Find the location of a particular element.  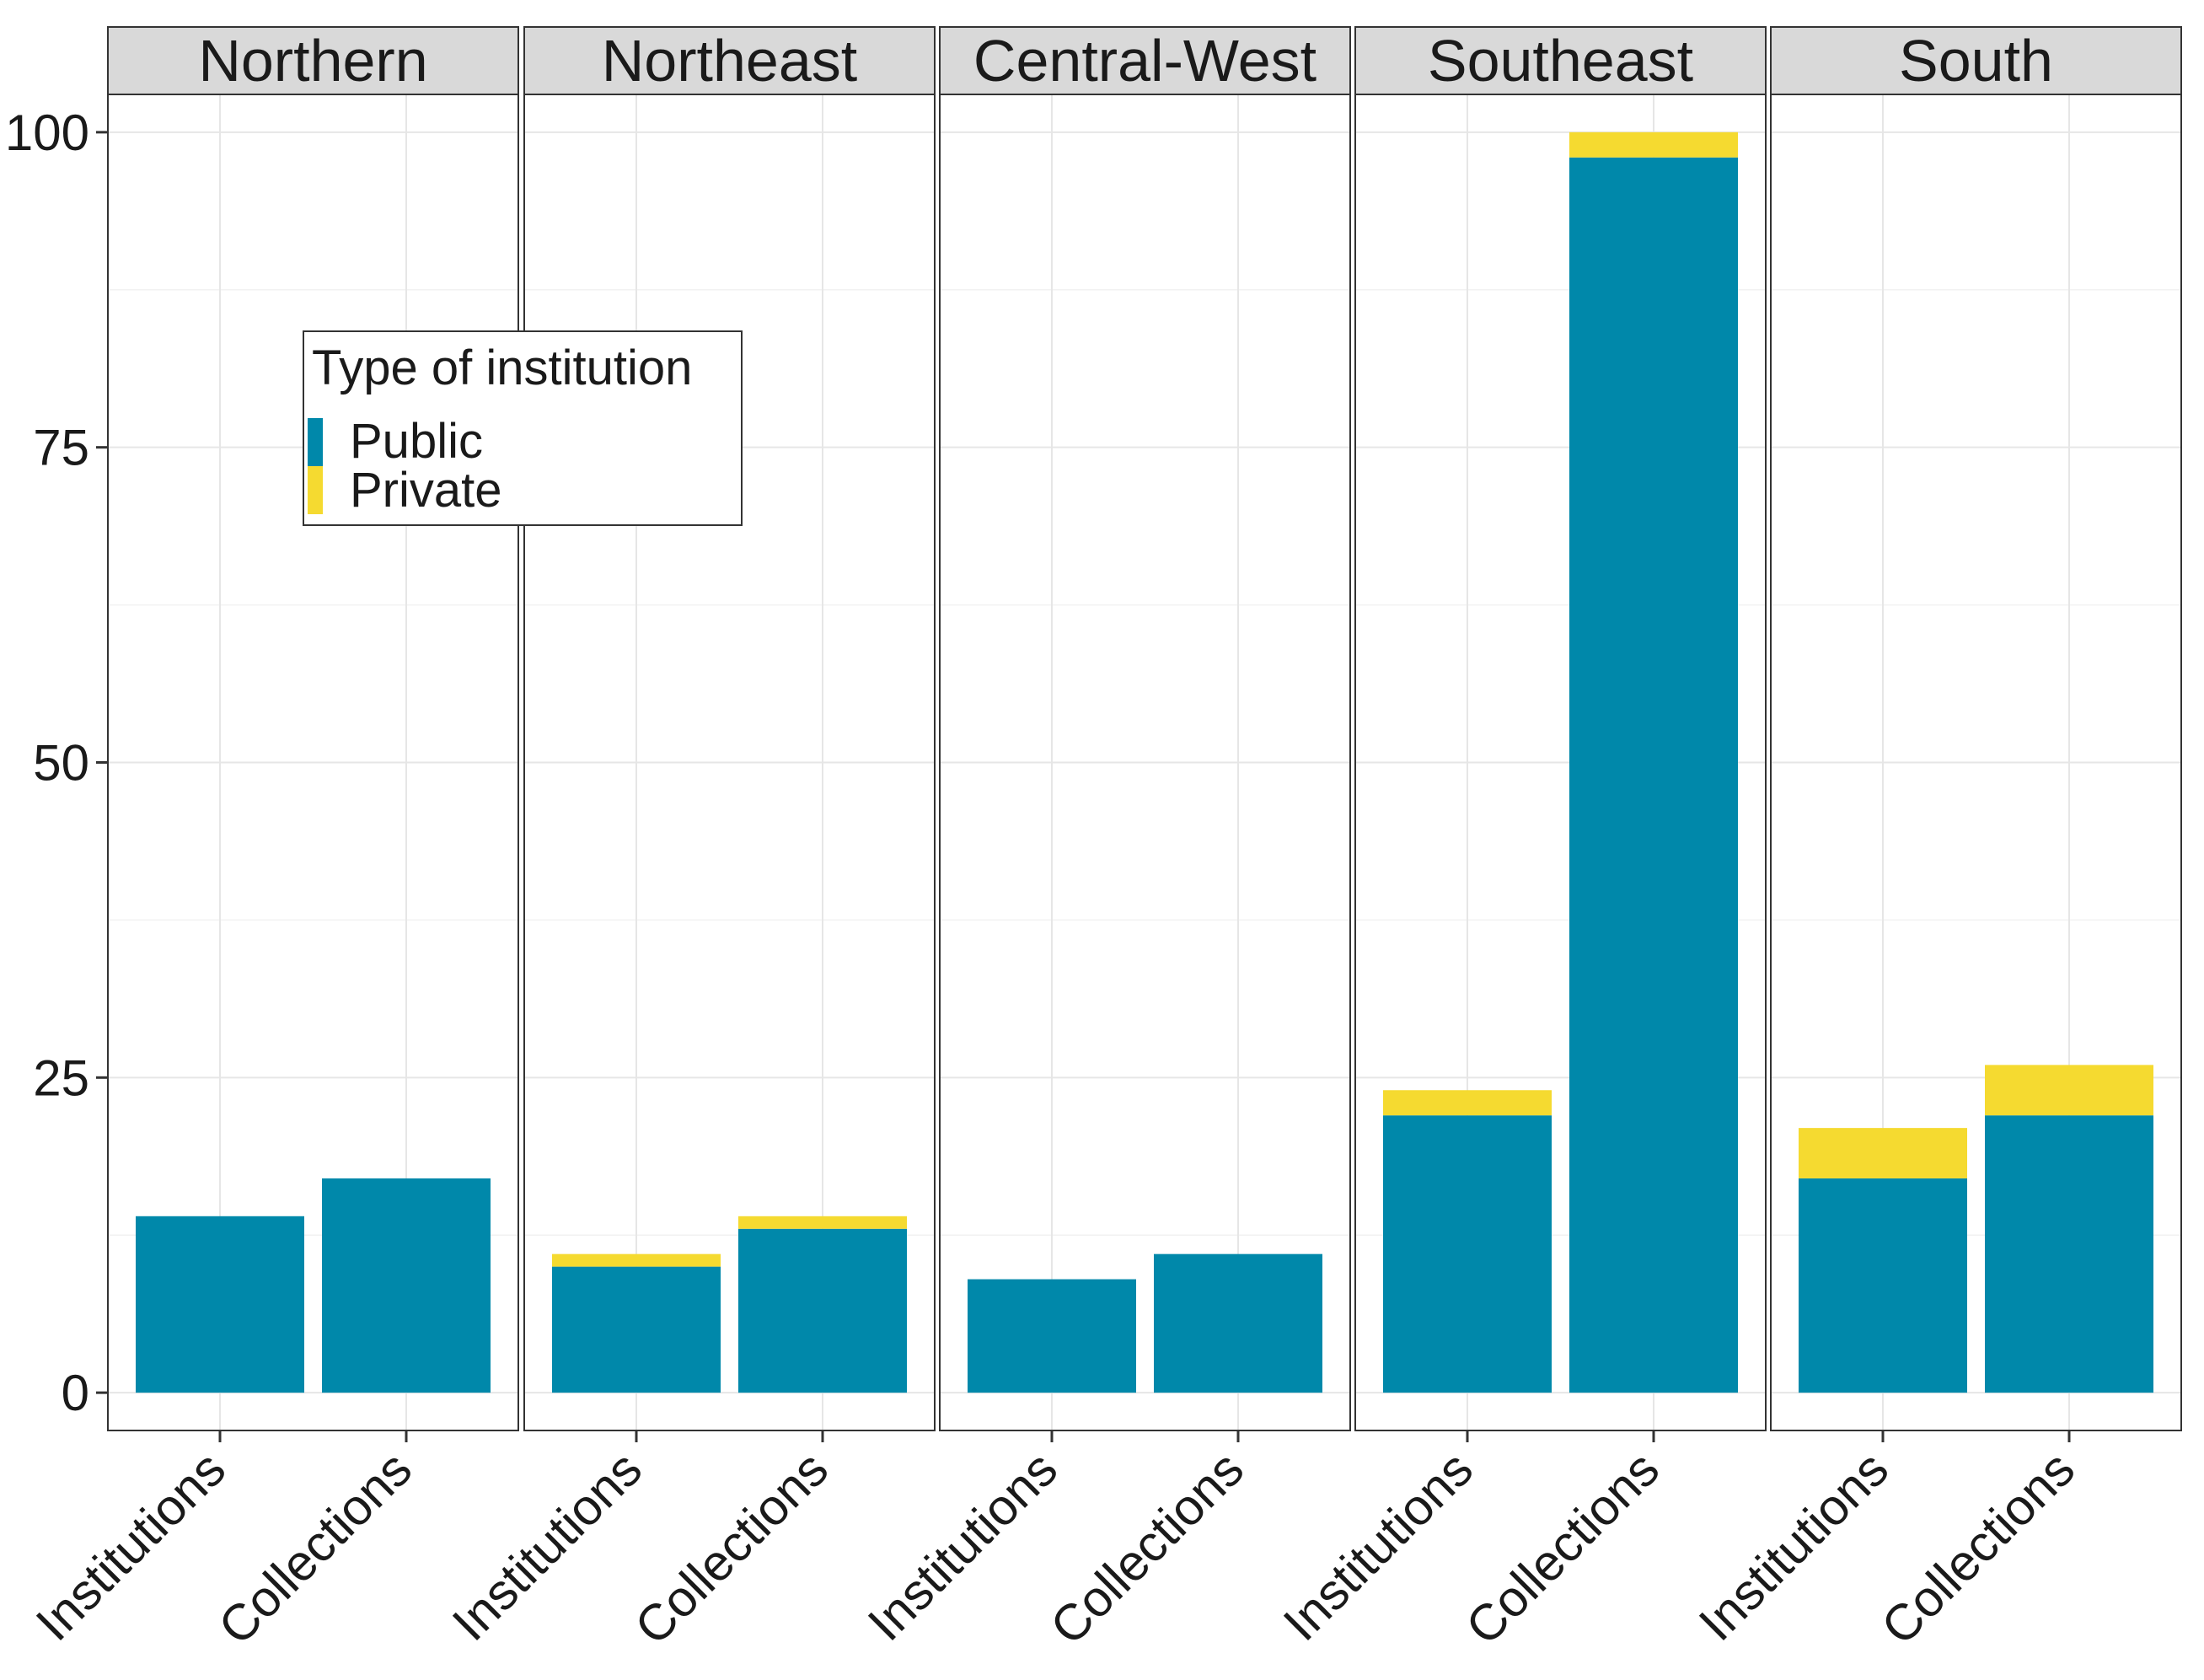

bar-south-institutions-private is located at coordinates (1883, 1153).